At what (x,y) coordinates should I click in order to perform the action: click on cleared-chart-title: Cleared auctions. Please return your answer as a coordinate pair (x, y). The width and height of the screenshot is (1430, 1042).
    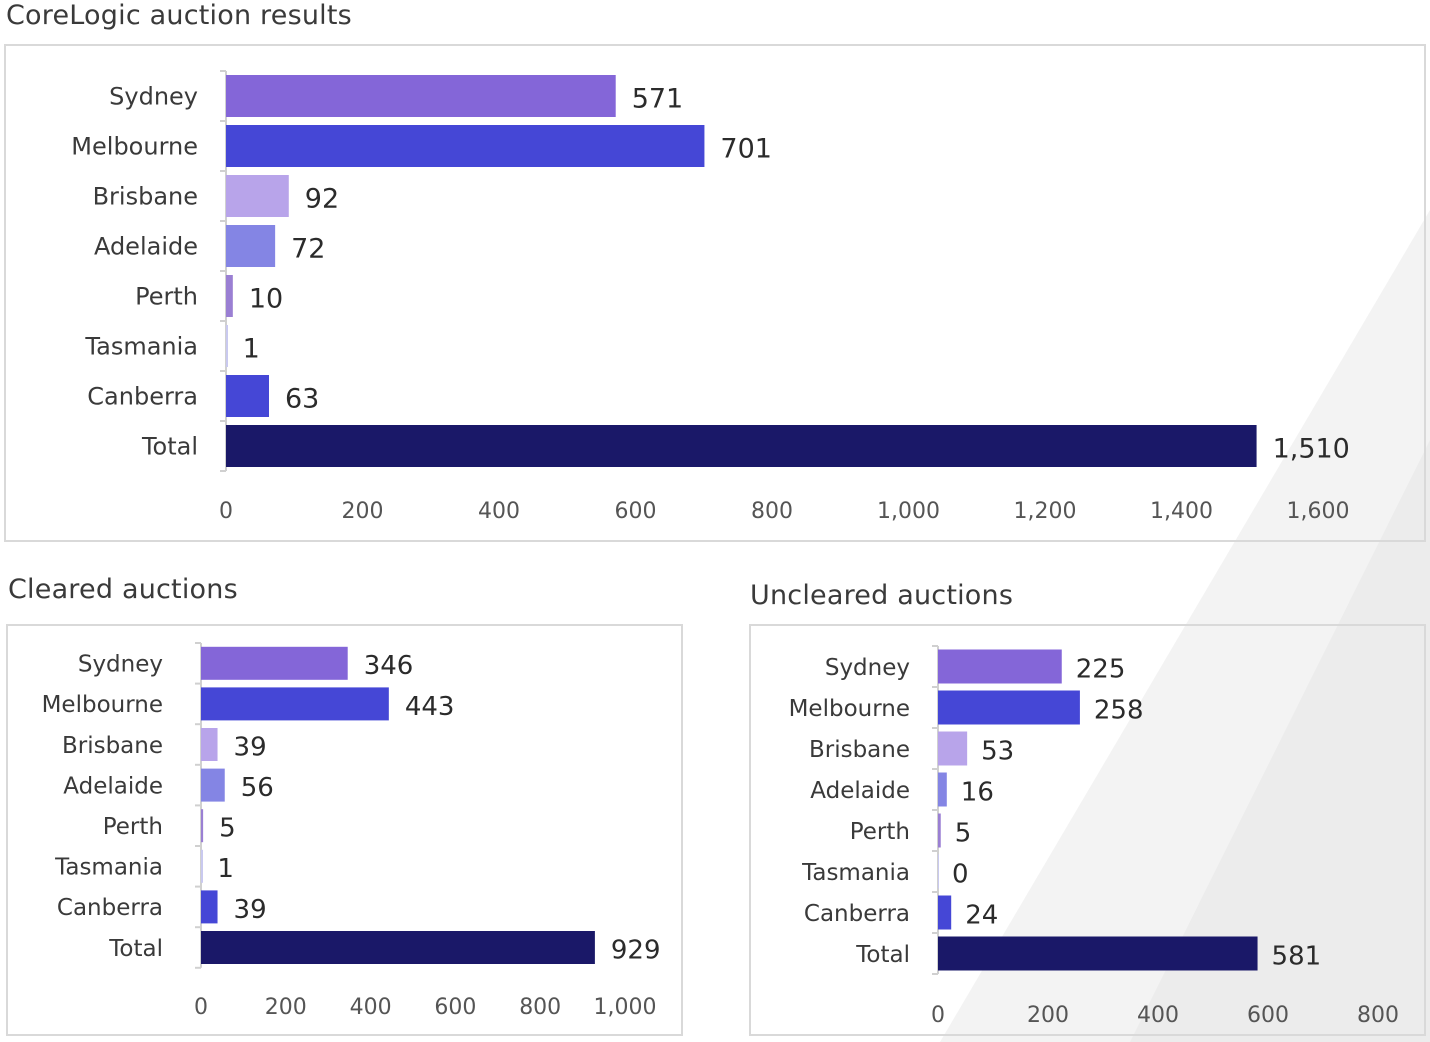
    Looking at the image, I should click on (123, 589).